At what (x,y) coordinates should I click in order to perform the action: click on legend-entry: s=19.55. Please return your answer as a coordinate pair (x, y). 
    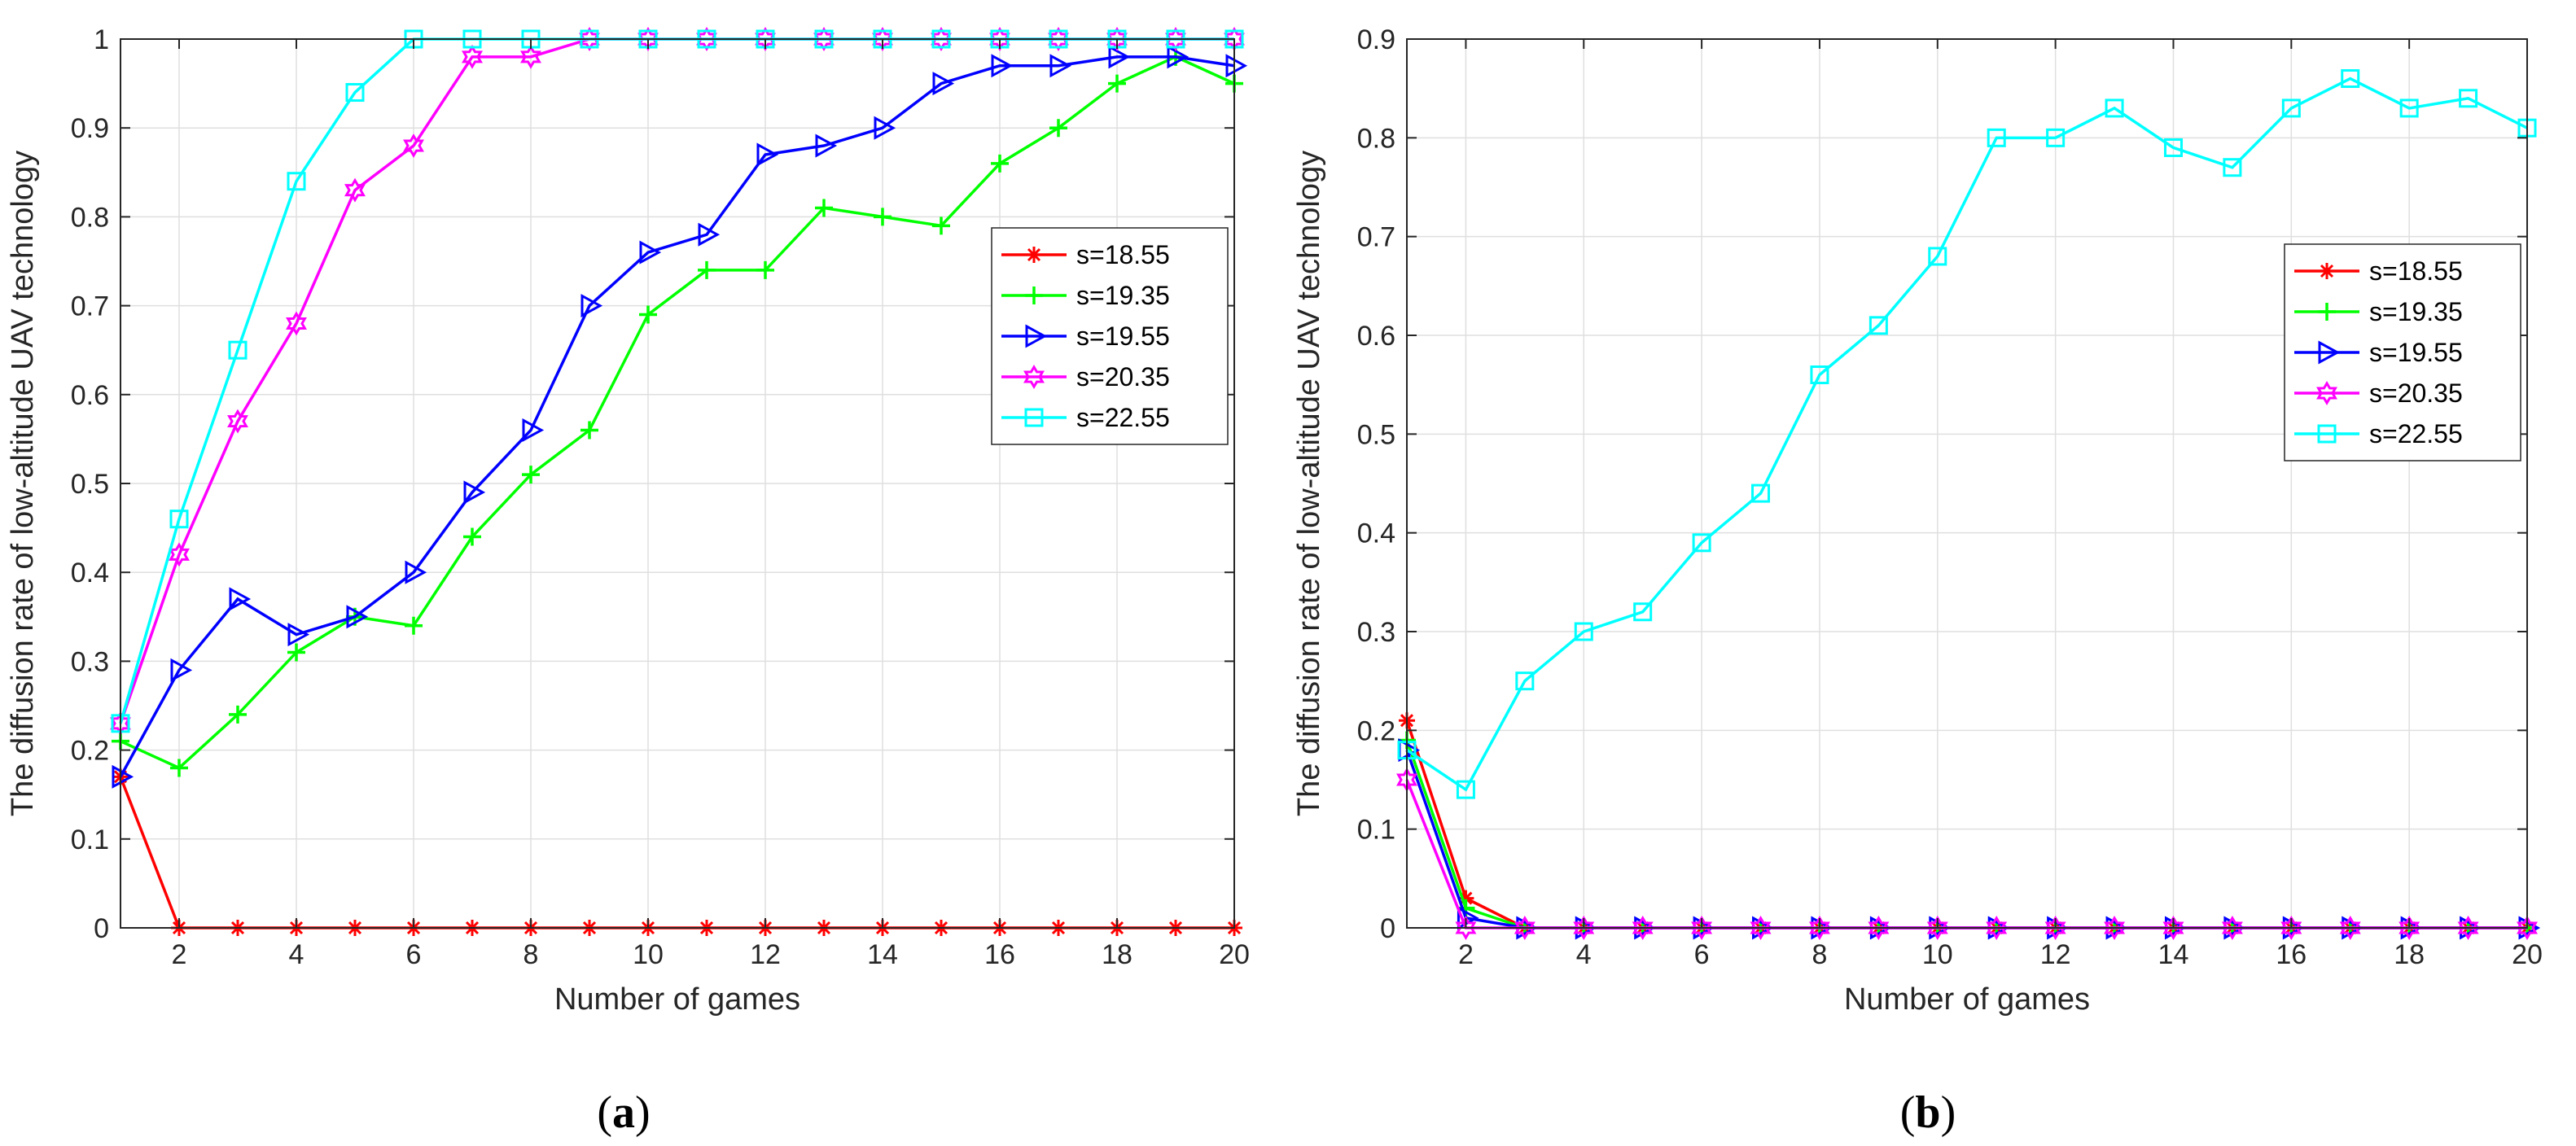
    Looking at the image, I should click on (1085, 336).